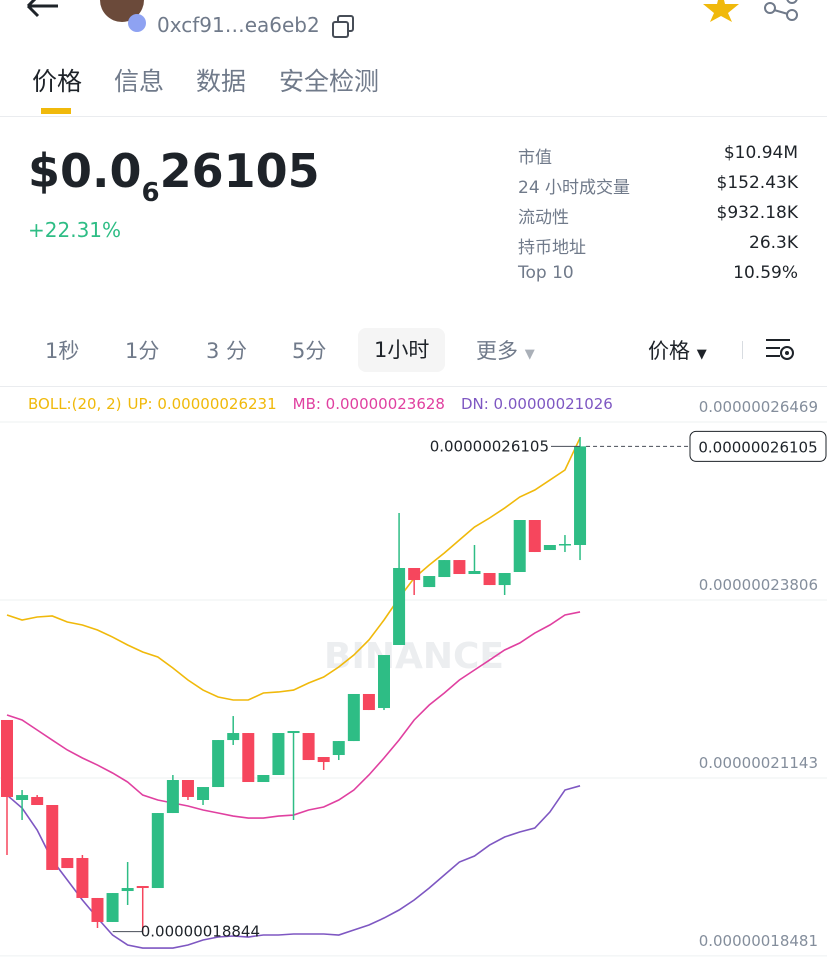 The image size is (827, 958). I want to click on favorite-star, so click(721, 11).